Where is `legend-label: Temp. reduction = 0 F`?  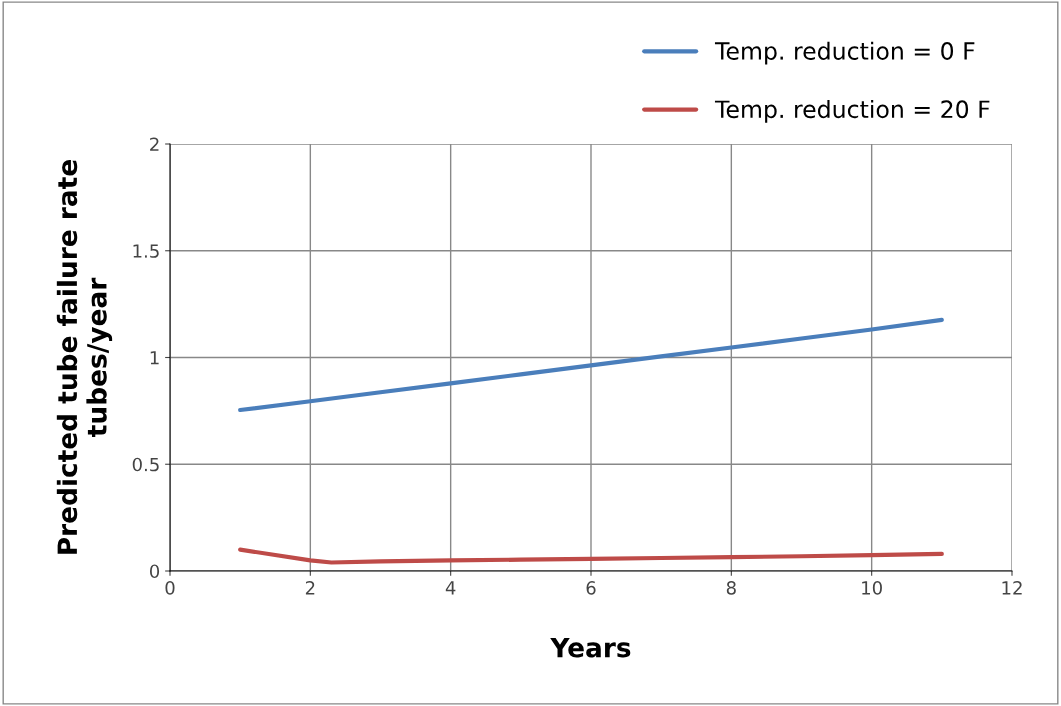
legend-label: Temp. reduction = 0 F is located at coordinates (844, 53).